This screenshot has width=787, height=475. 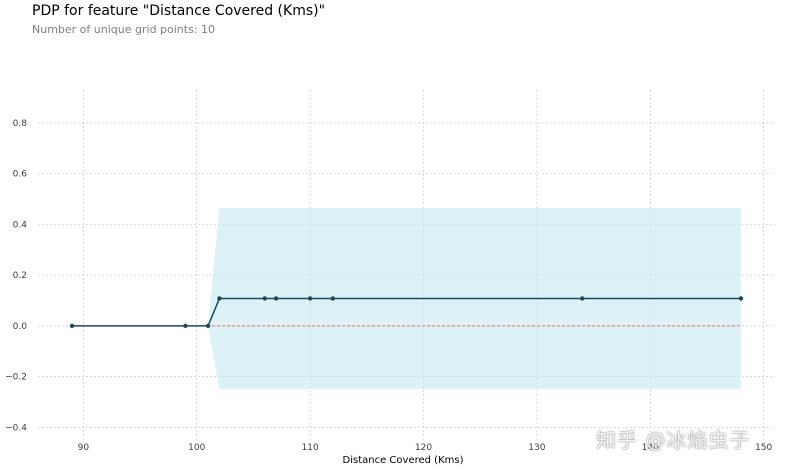 I want to click on y-tick-label-4: 0.4, so click(x=20, y=225).